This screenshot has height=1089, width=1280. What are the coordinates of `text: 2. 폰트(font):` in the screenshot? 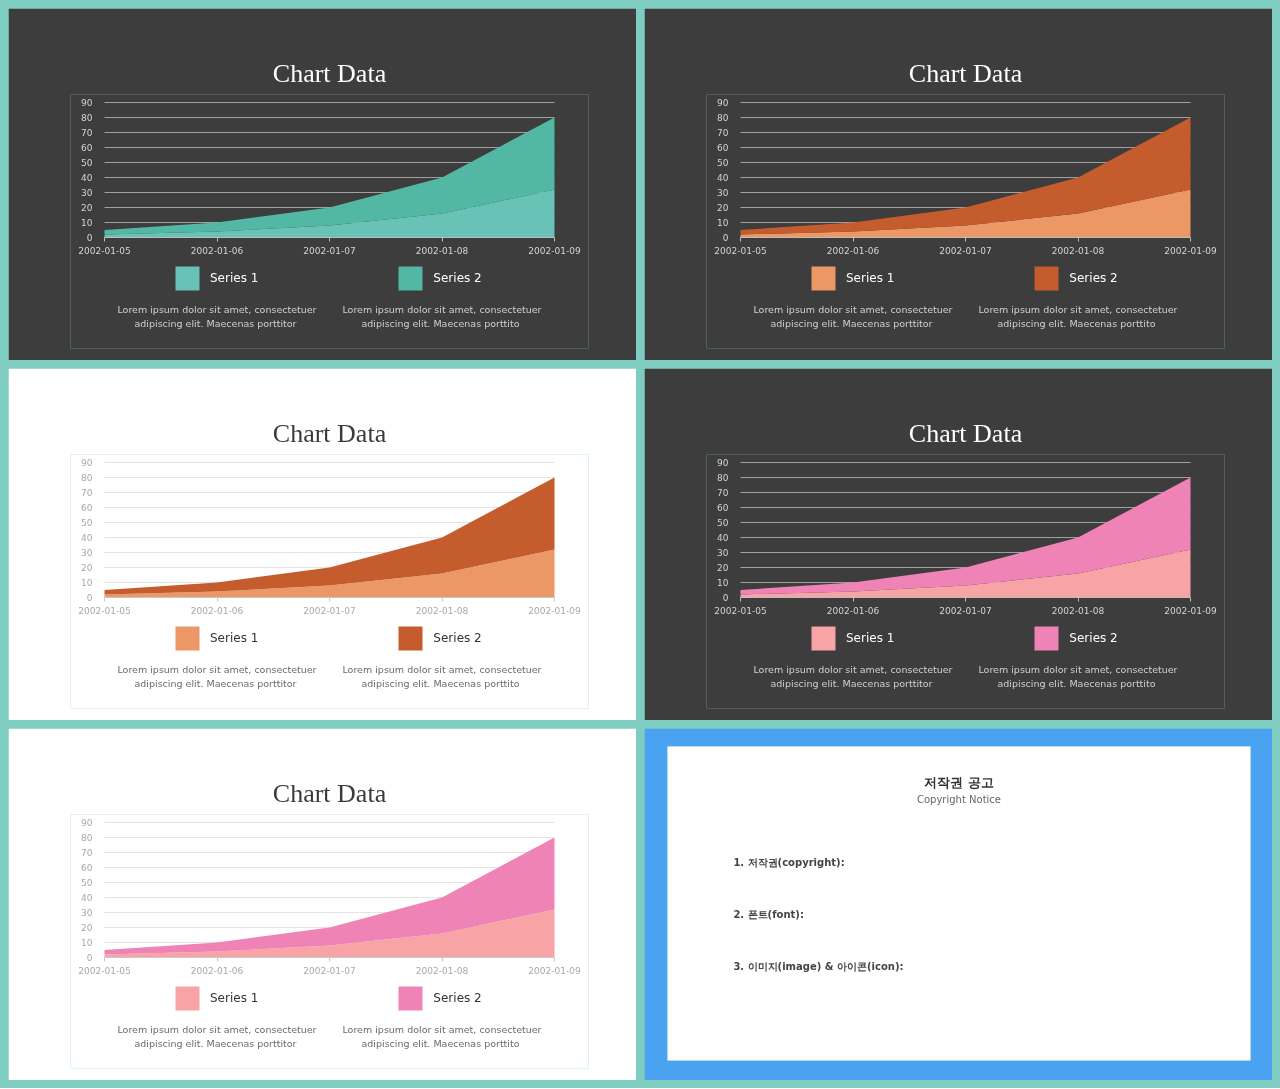 It's located at (768, 914).